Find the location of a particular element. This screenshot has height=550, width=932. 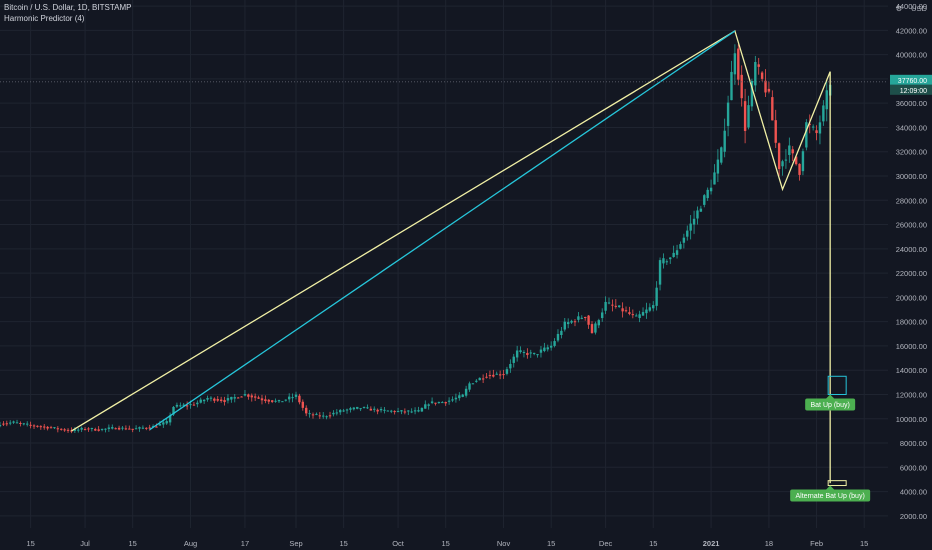

symbol-legend: Bitcoin / U.S. Dollar, 1D, BITSTAMP is located at coordinates (68, 7).